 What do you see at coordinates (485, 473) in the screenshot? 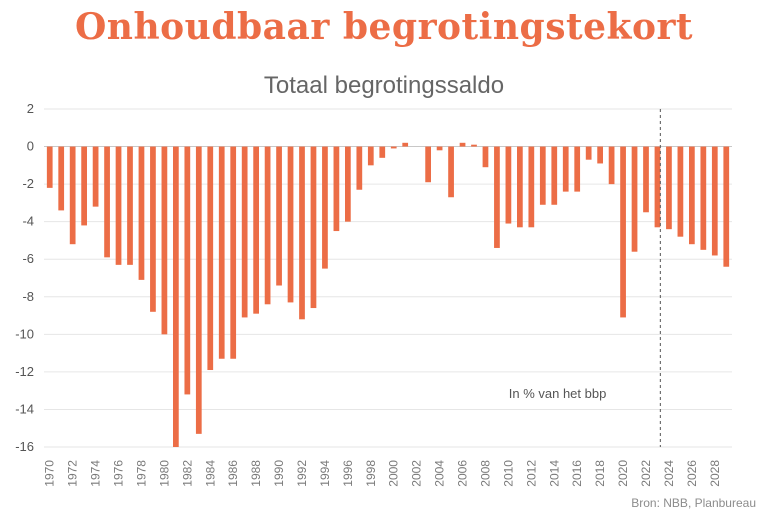
I see `x-tick-label: 2008` at bounding box center [485, 473].